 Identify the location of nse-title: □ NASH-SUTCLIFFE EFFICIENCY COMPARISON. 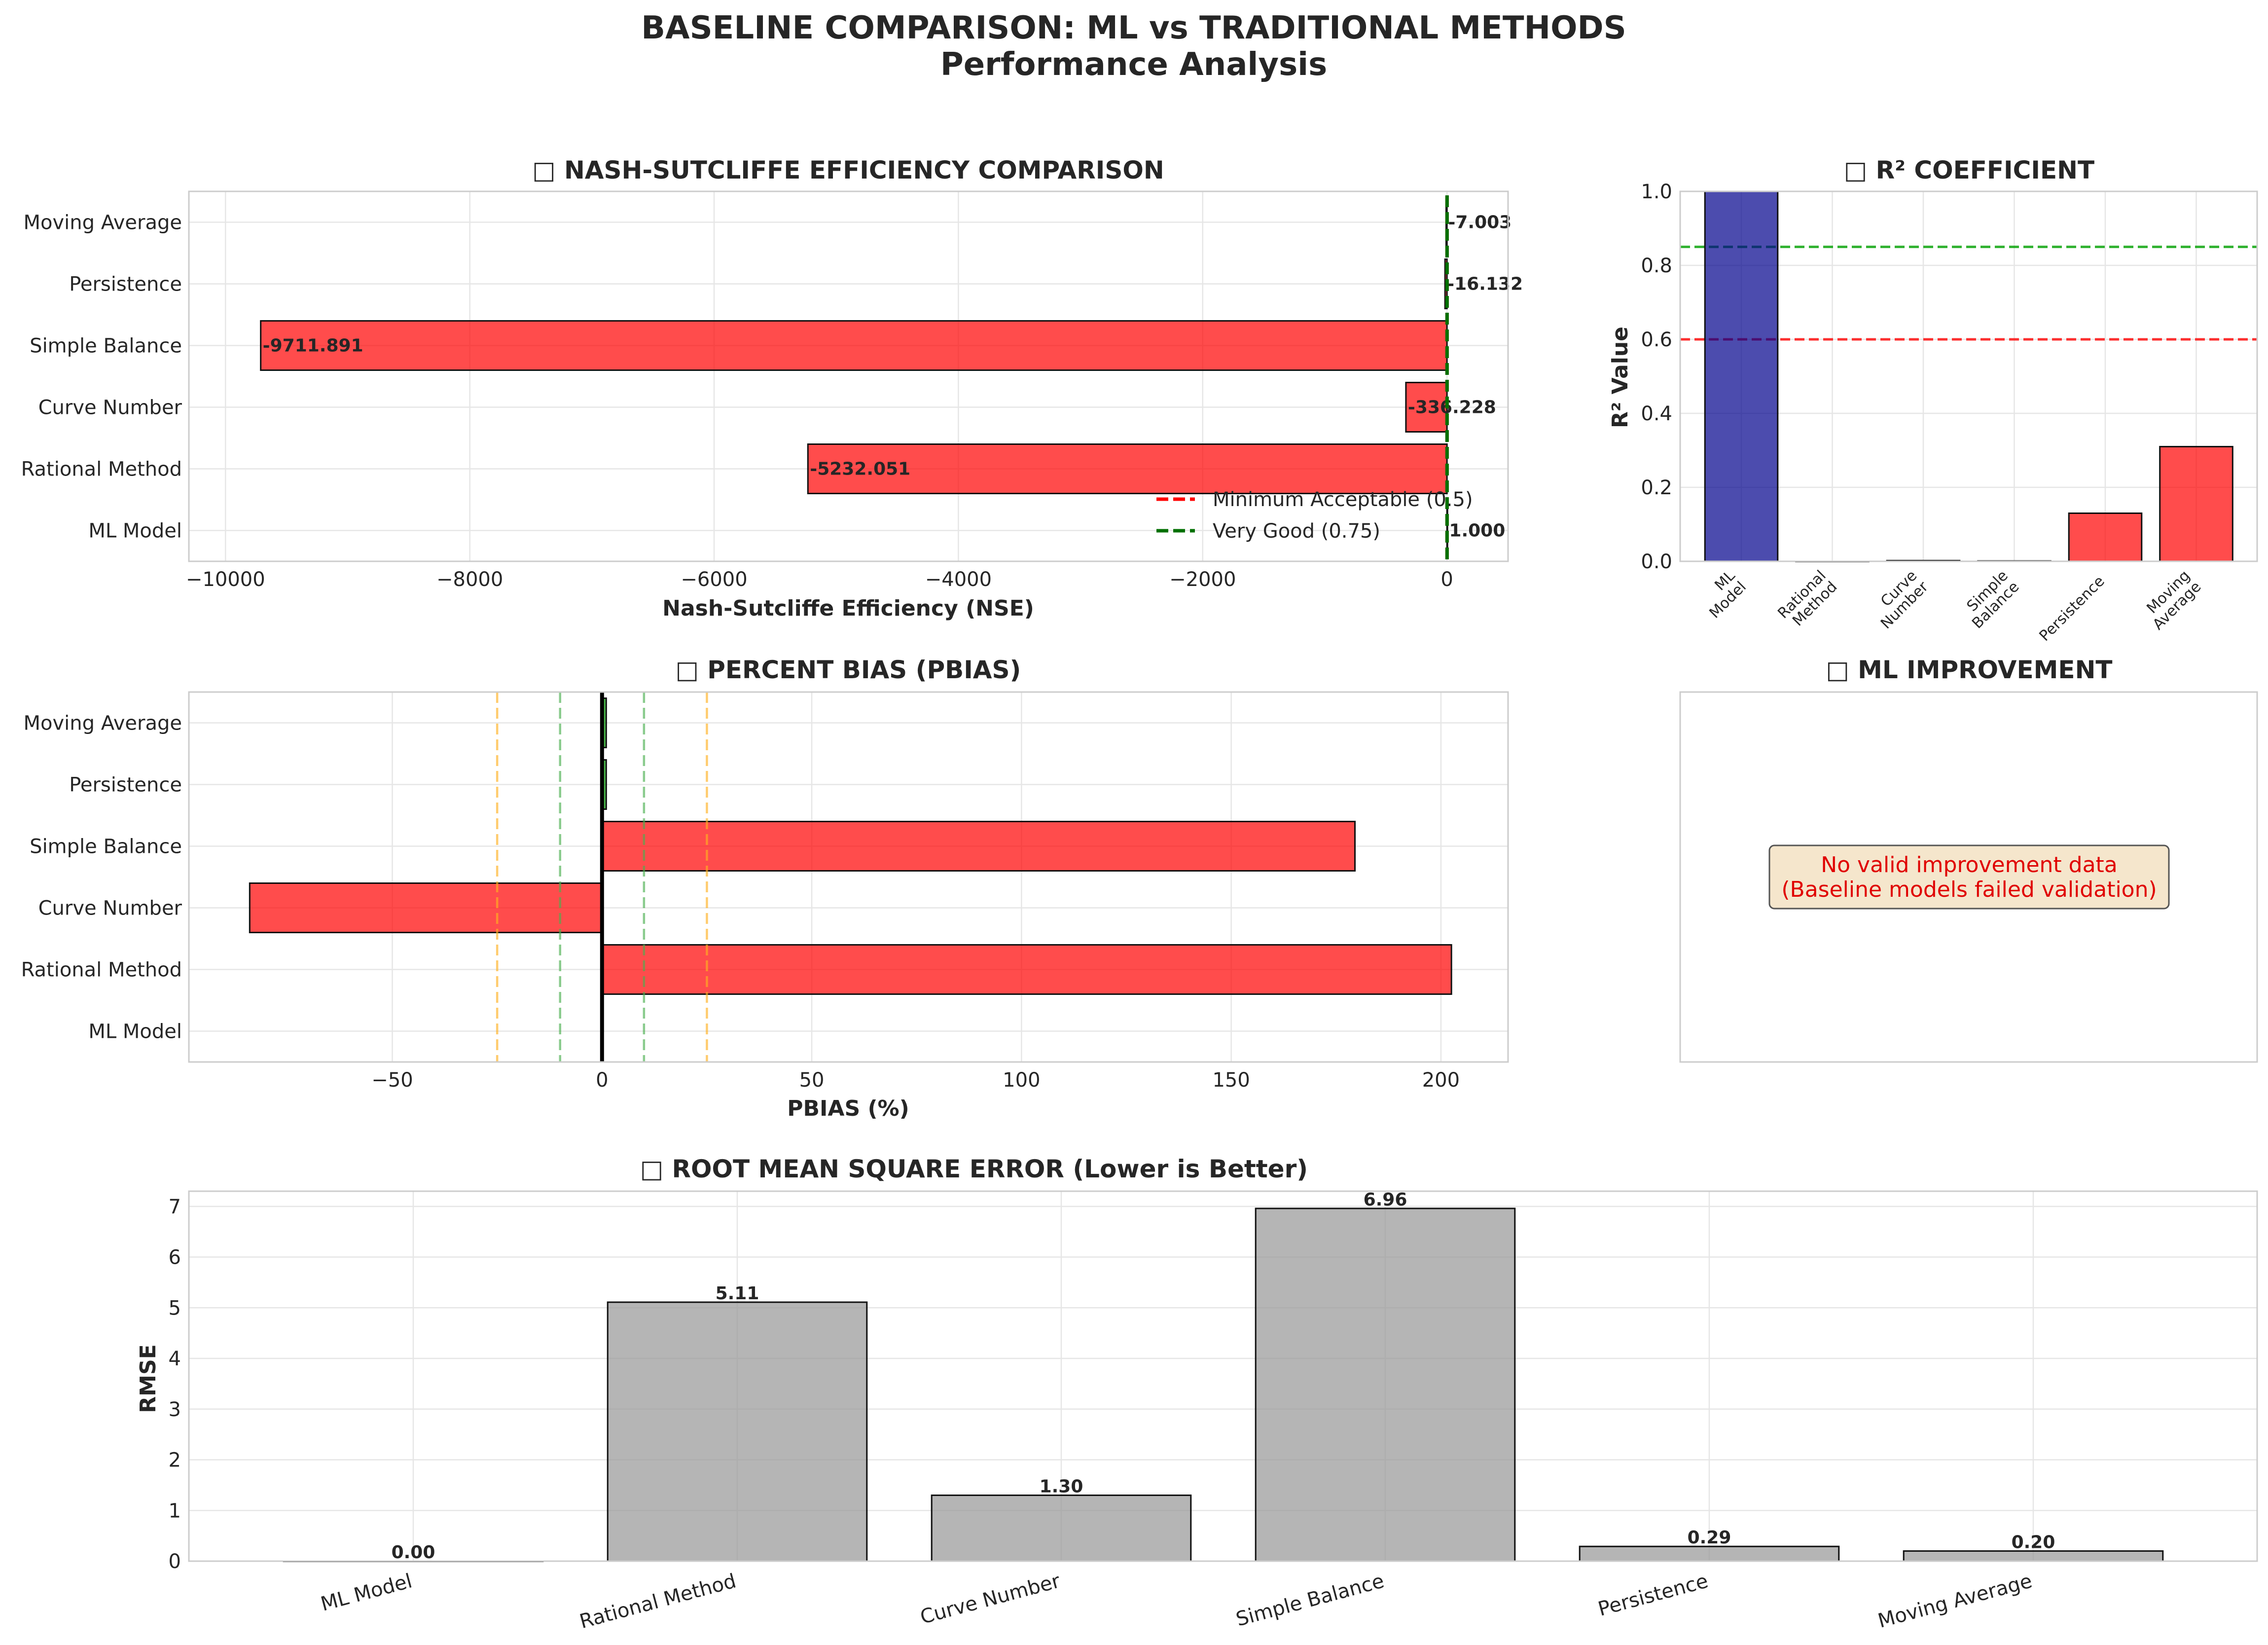
(848, 170).